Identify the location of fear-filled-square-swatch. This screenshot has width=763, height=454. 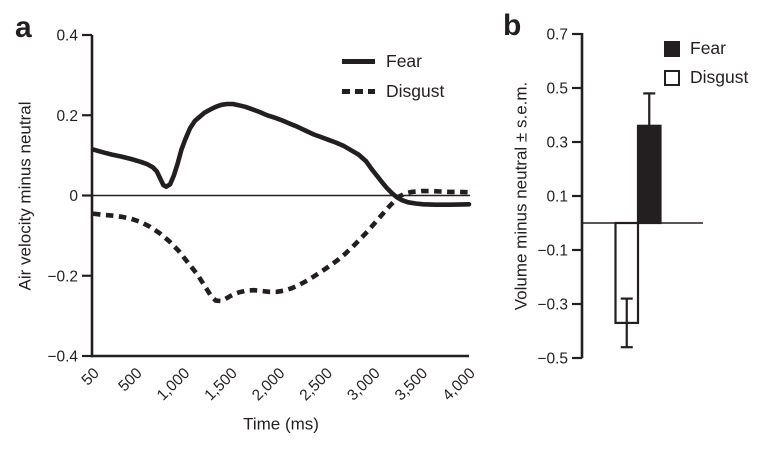
(672, 48).